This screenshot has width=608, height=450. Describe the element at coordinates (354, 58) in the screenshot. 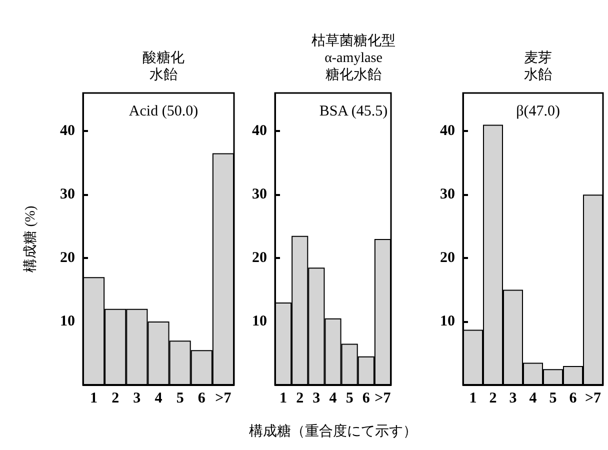

I see `chart-title: 枯草菌糖化型 α-amylase 糖化水飴` at that location.